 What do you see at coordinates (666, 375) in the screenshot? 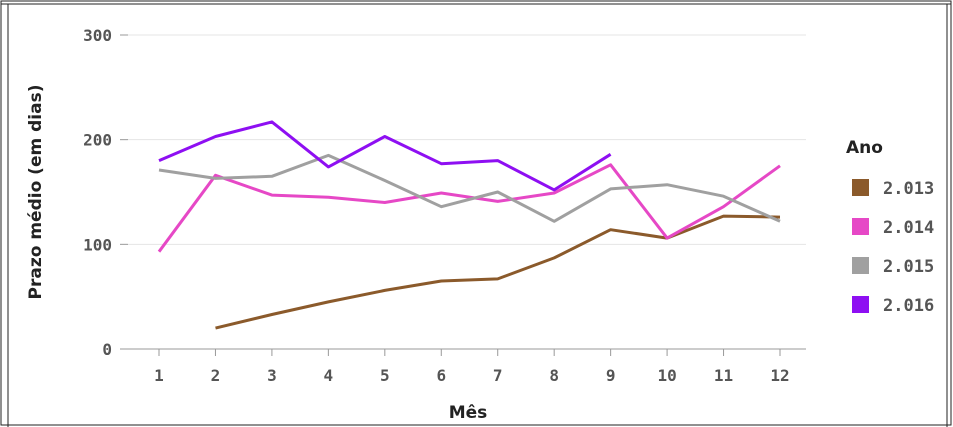
I see `x-tick-label: 10` at bounding box center [666, 375].